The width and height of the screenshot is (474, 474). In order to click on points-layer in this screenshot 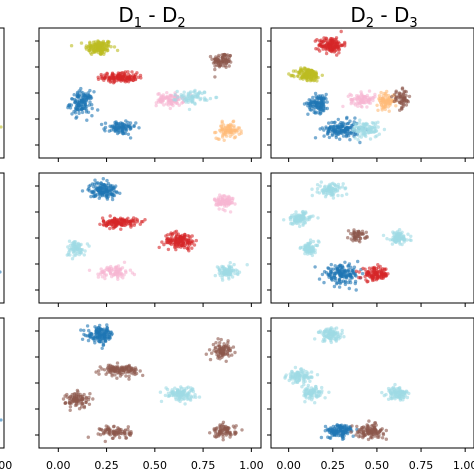, I will do `click(154, 90)`.